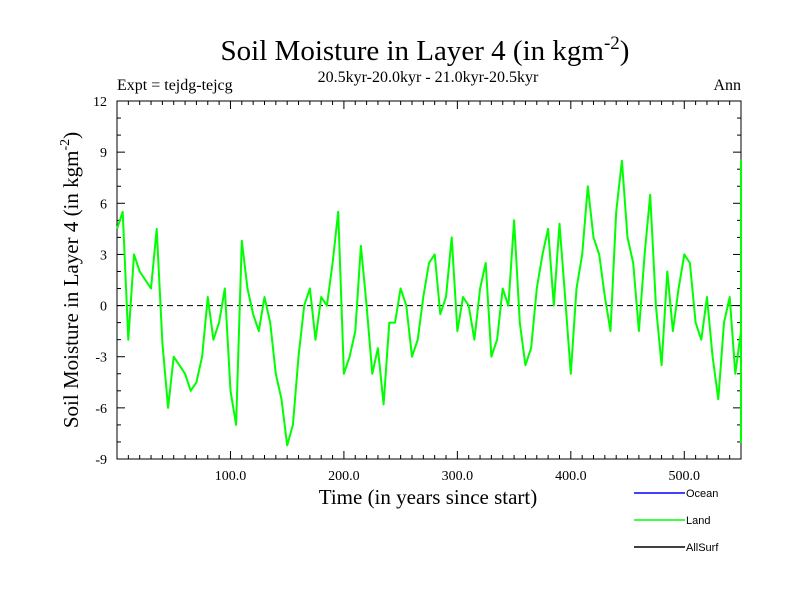 This screenshot has width=800, height=600. I want to click on y-tick-label: -9, so click(101, 460).